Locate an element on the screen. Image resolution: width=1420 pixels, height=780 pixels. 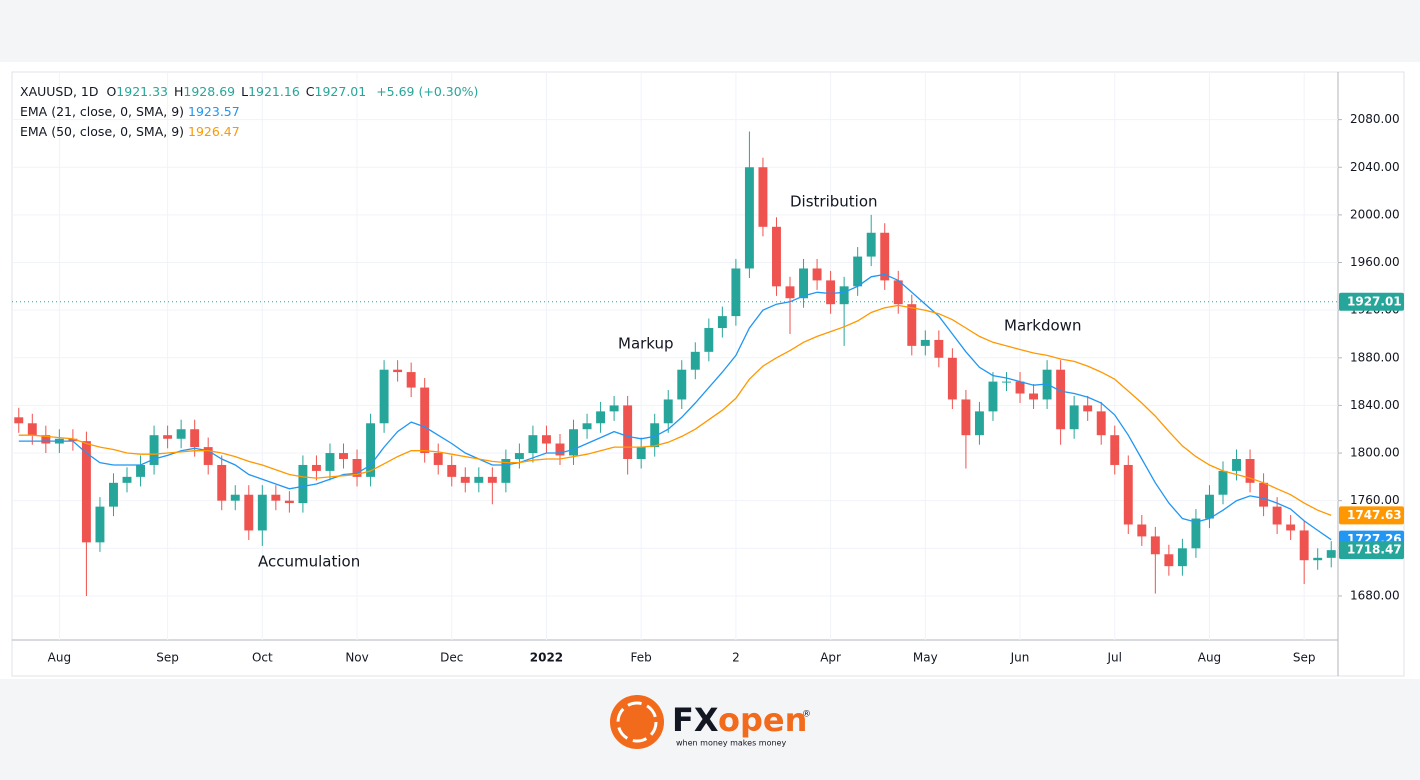
indicator-value: 1923.57 is located at coordinates (214, 111).